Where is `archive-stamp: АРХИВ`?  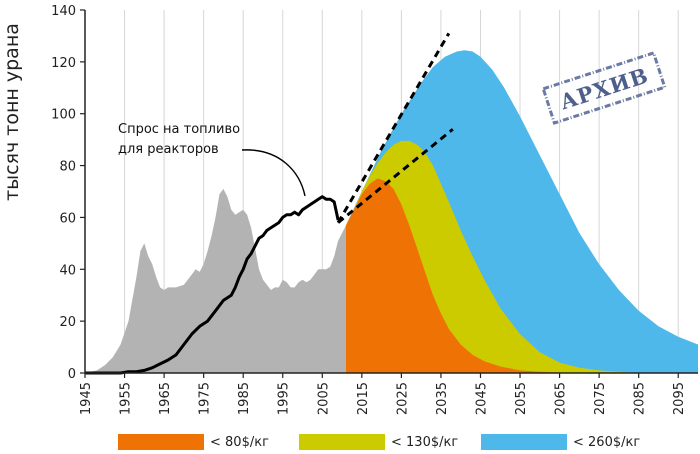 archive-stamp: АРХИВ is located at coordinates (604, 88).